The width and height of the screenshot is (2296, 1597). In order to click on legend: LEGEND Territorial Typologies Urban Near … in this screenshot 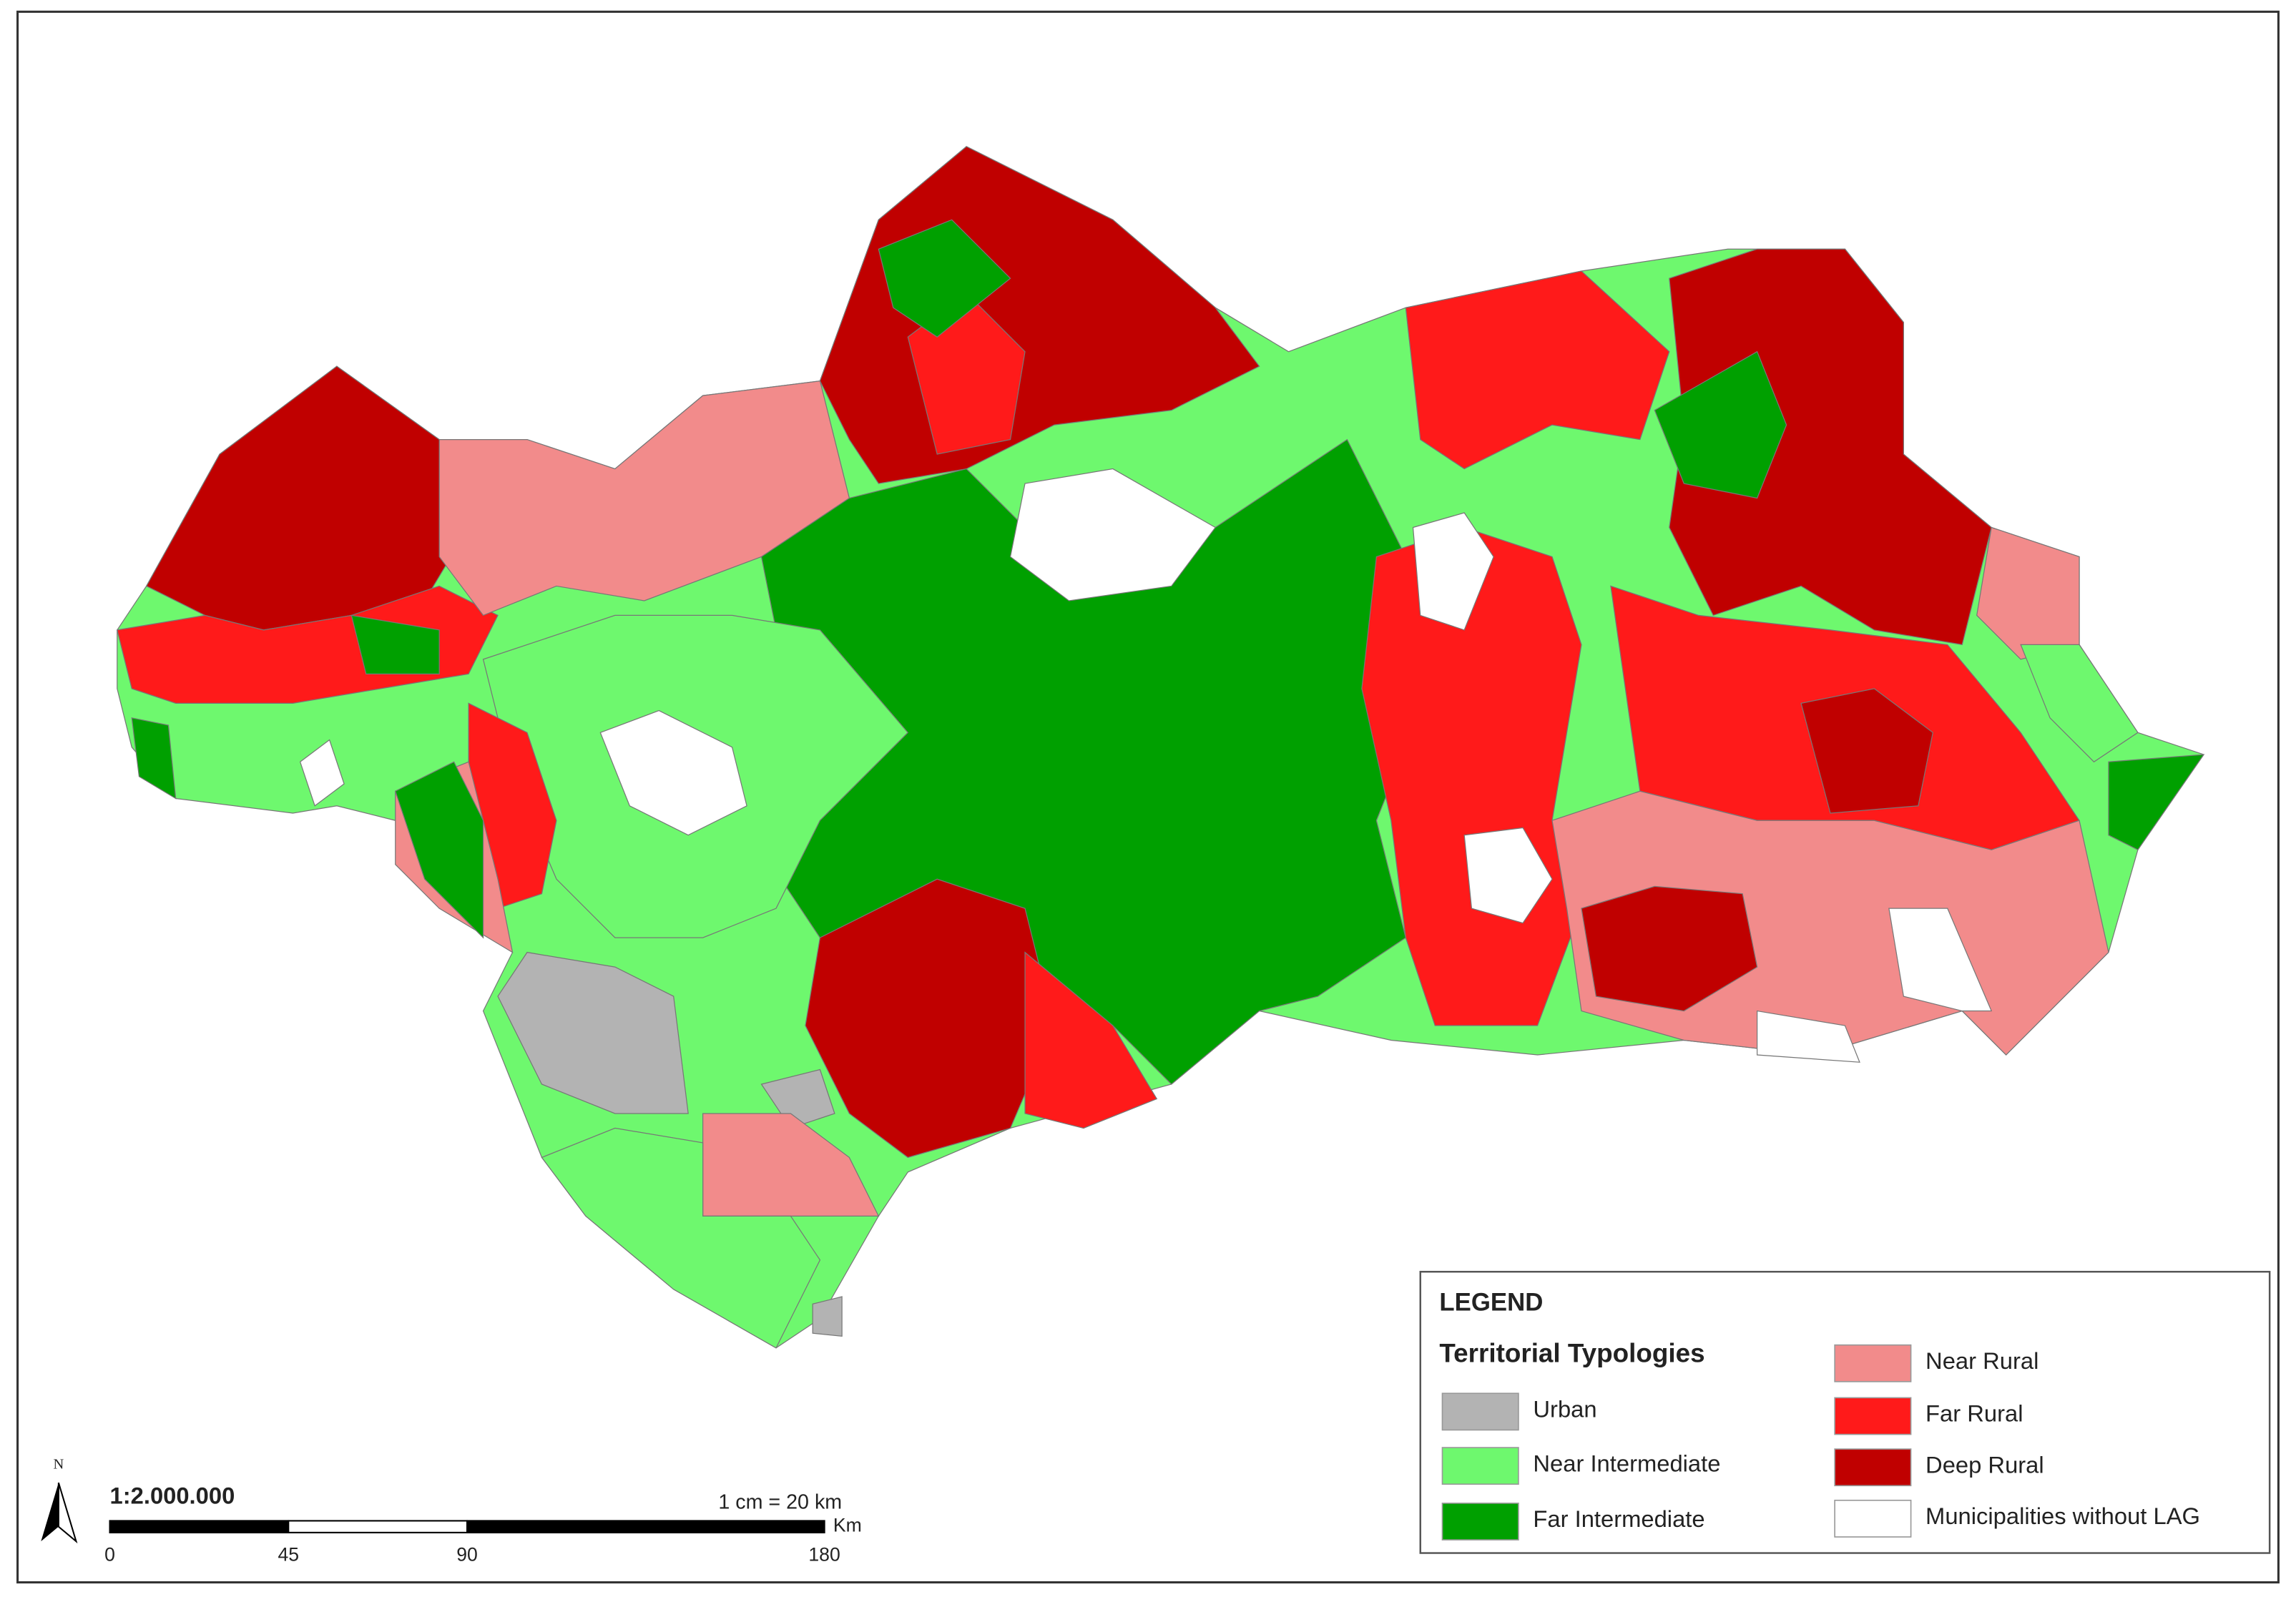, I will do `click(1845, 1412)`.